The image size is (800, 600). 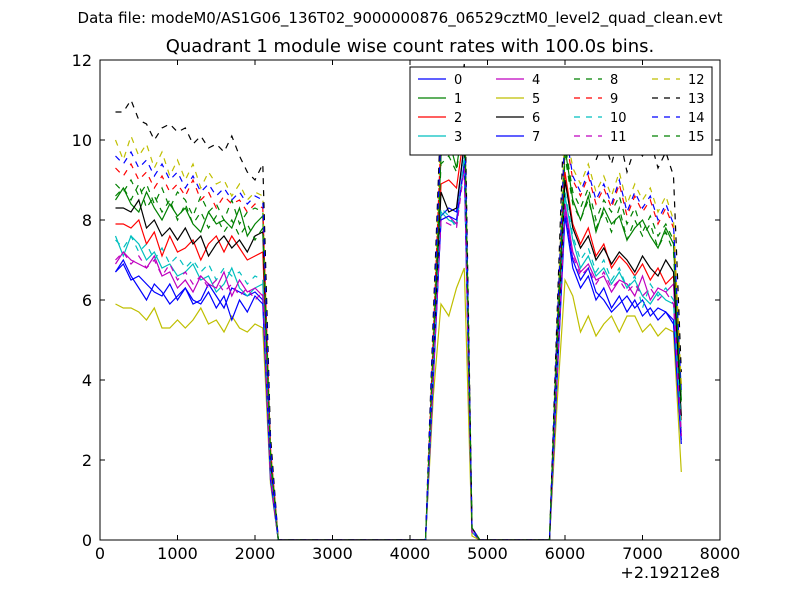 I want to click on x-tick-label: 5000, so click(x=487, y=553).